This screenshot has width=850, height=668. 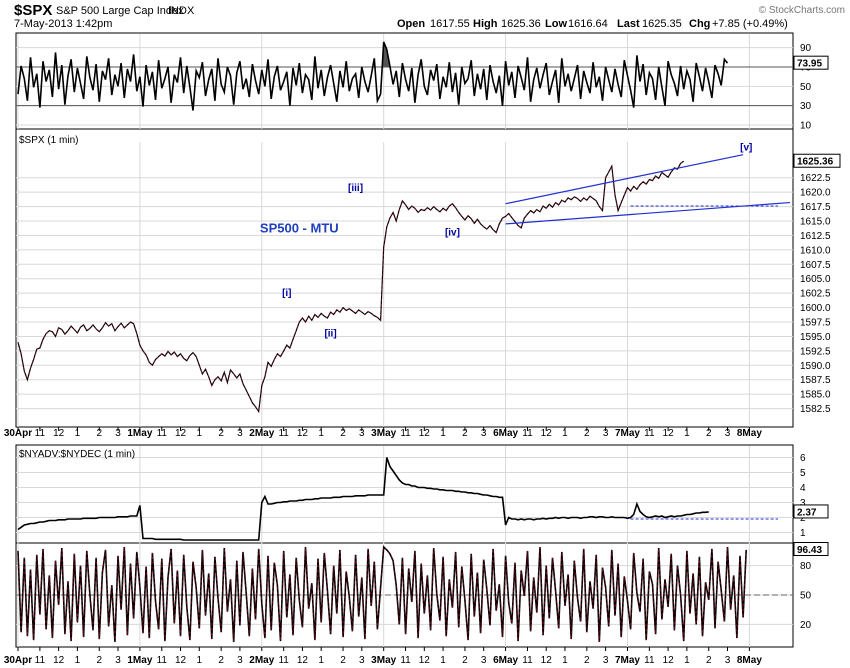 I want to click on last-value-label-indicator-top: 73.95, so click(x=809, y=64).